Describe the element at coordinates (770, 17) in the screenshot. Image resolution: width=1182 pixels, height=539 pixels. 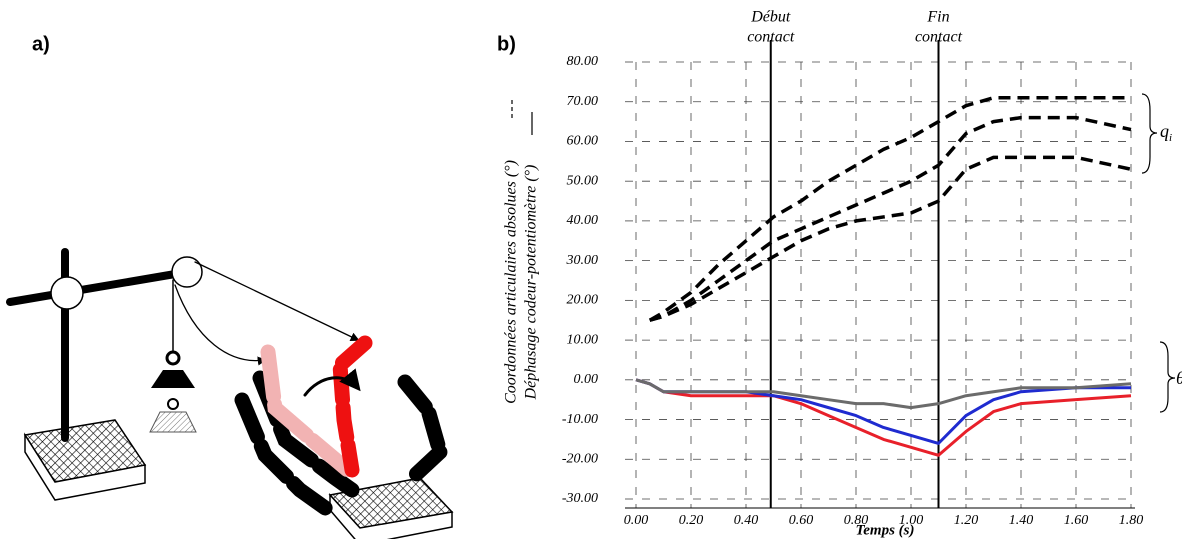
I see `event-label: Début` at that location.